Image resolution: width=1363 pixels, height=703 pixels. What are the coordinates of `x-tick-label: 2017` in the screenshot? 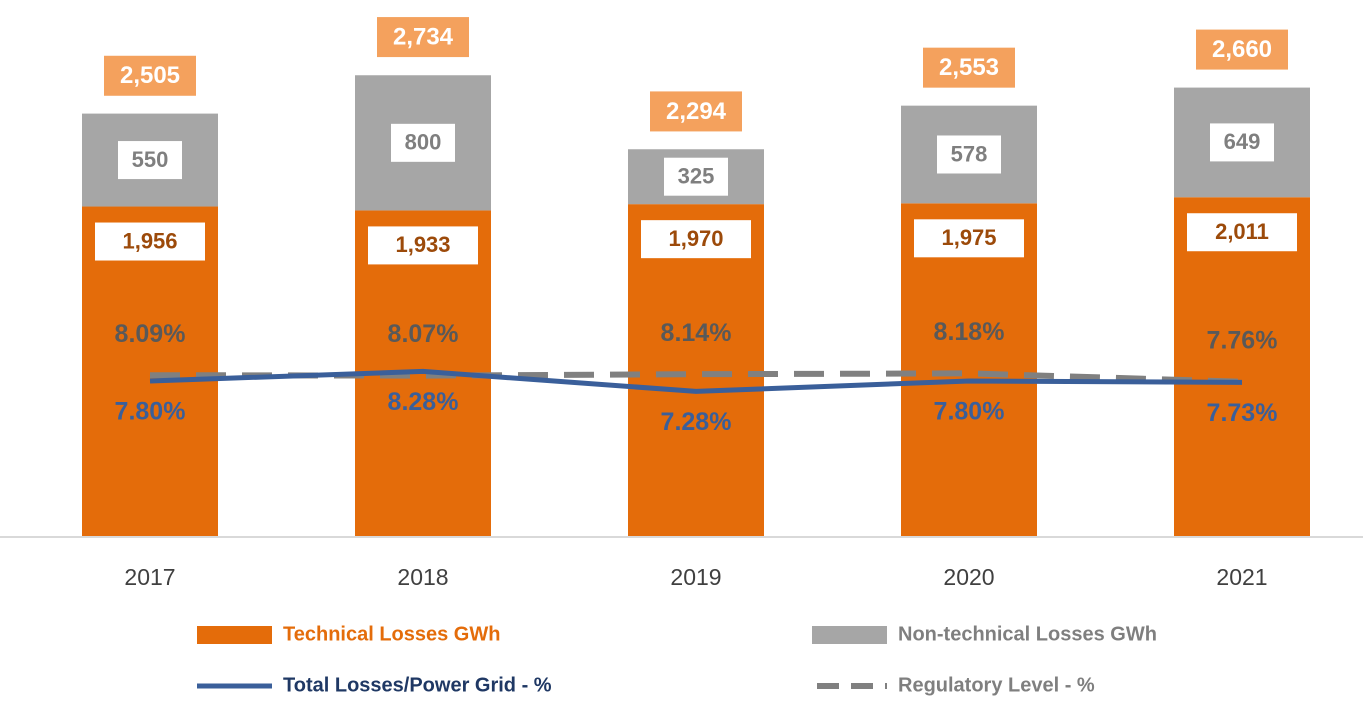 It's located at (149, 577).